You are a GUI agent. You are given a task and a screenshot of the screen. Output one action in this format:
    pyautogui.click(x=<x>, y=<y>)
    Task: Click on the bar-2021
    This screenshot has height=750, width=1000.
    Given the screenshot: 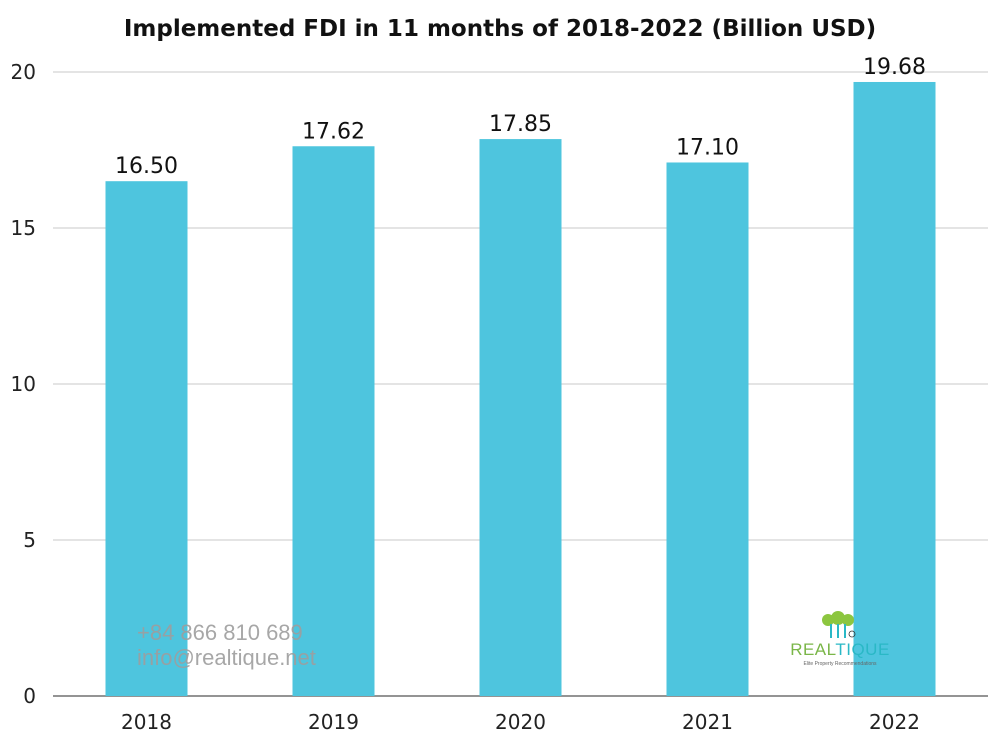 What is the action you would take?
    pyautogui.click(x=707, y=429)
    